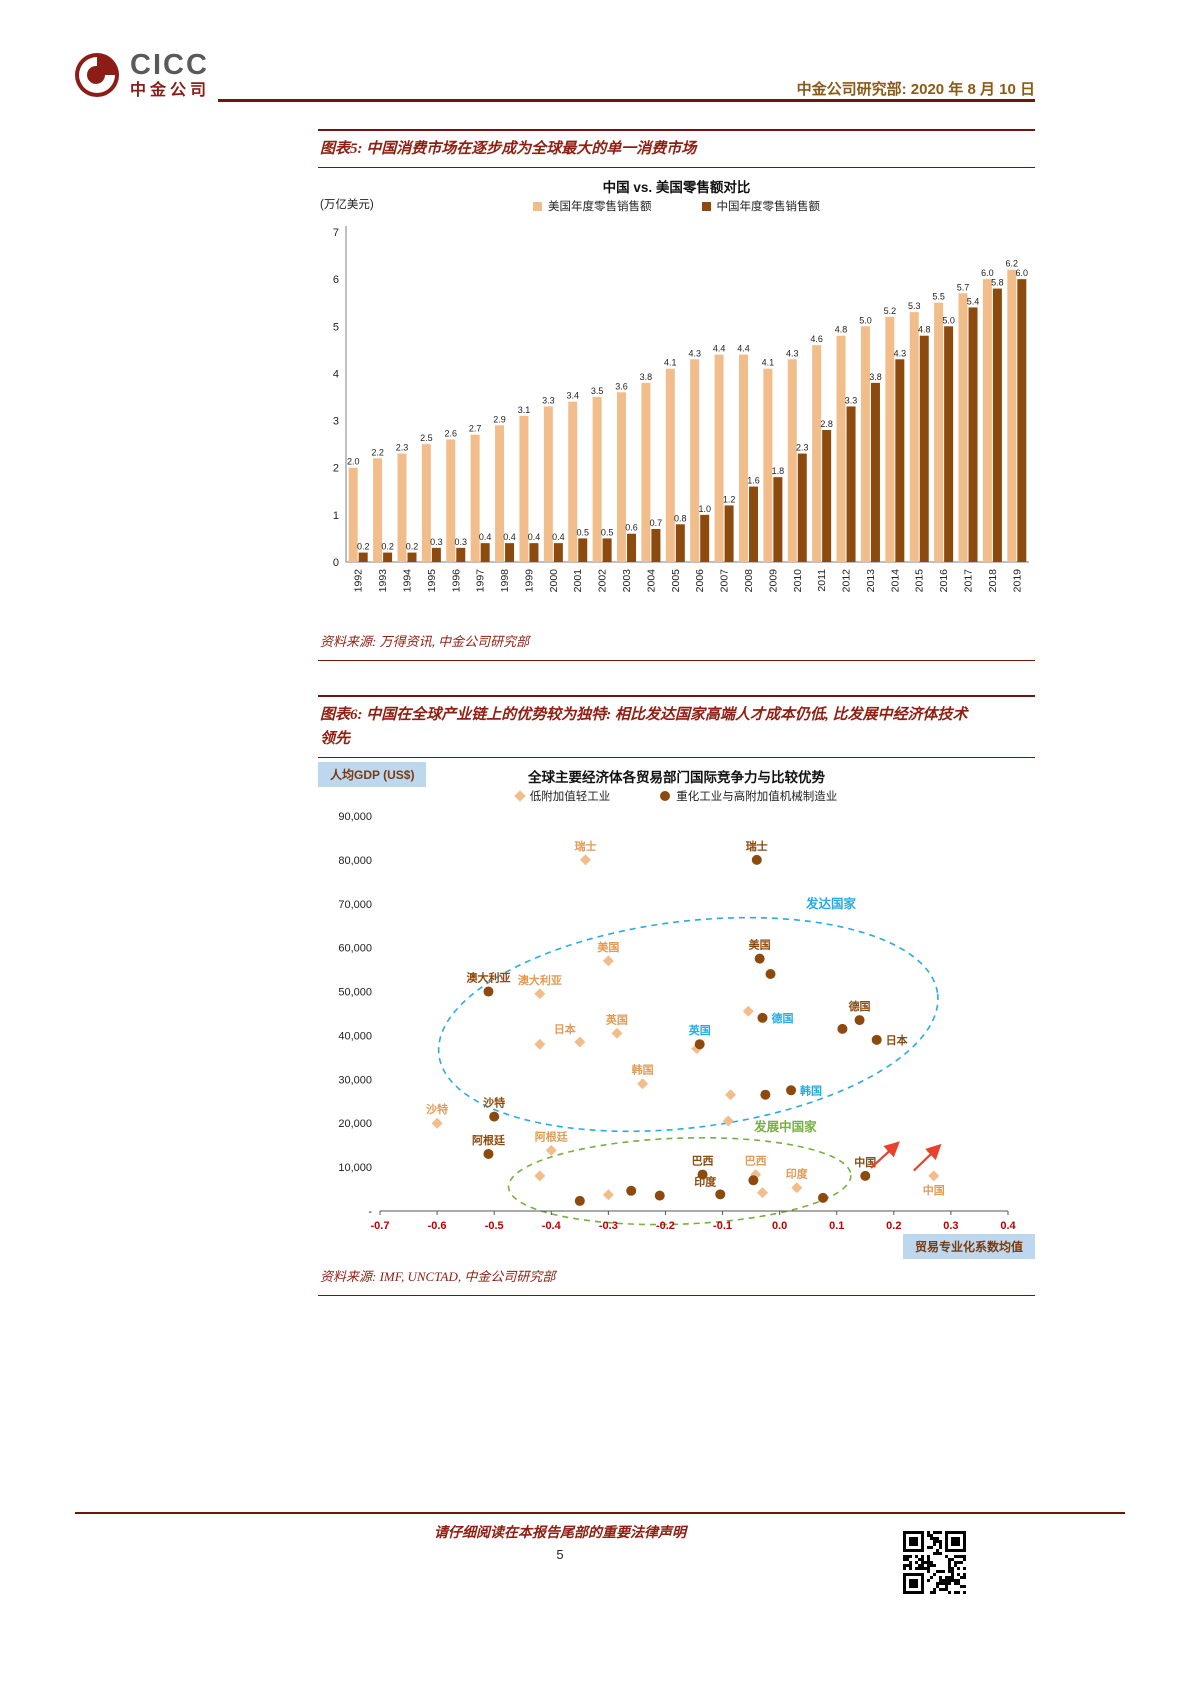 The height and width of the screenshot is (1698, 1200). What do you see at coordinates (703, 1161) in the screenshot?
I see `svg-text: 巴西` at bounding box center [703, 1161].